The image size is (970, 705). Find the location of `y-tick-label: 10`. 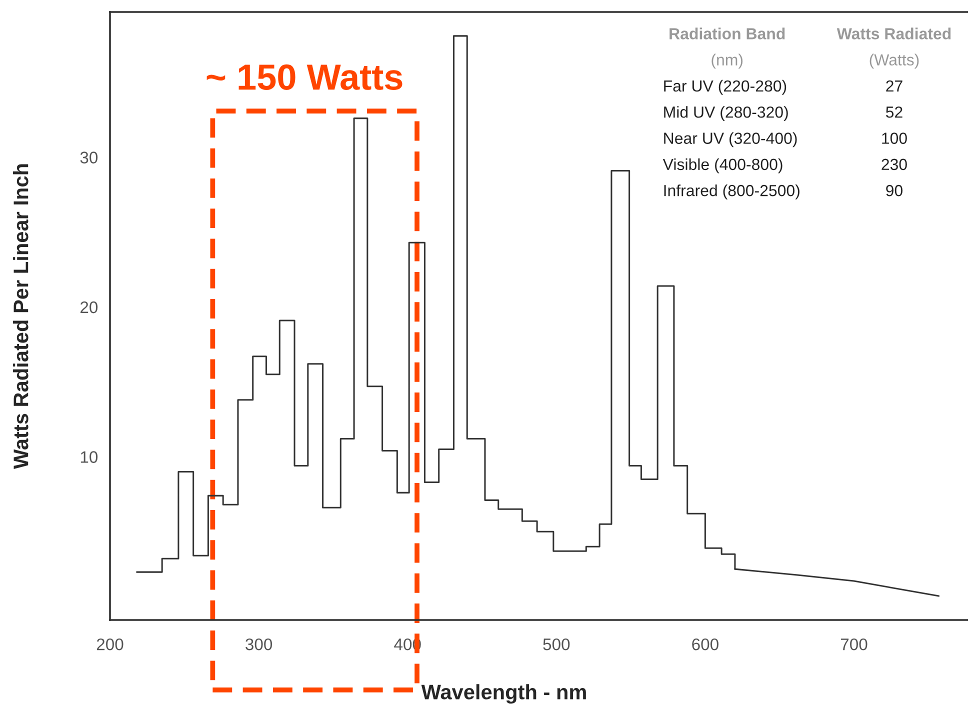

y-tick-label: 10 is located at coordinates (89, 457).